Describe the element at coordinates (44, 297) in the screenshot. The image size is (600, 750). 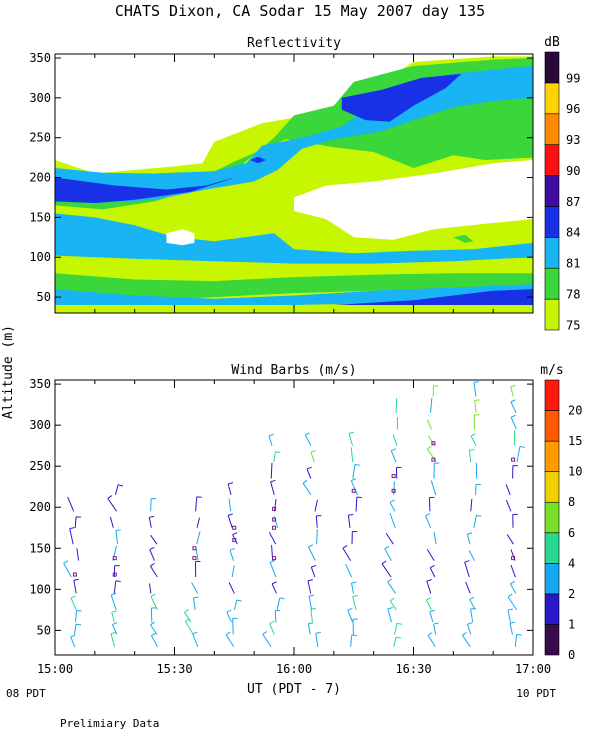
I see `reflectivity-ytick-label: 50` at that location.